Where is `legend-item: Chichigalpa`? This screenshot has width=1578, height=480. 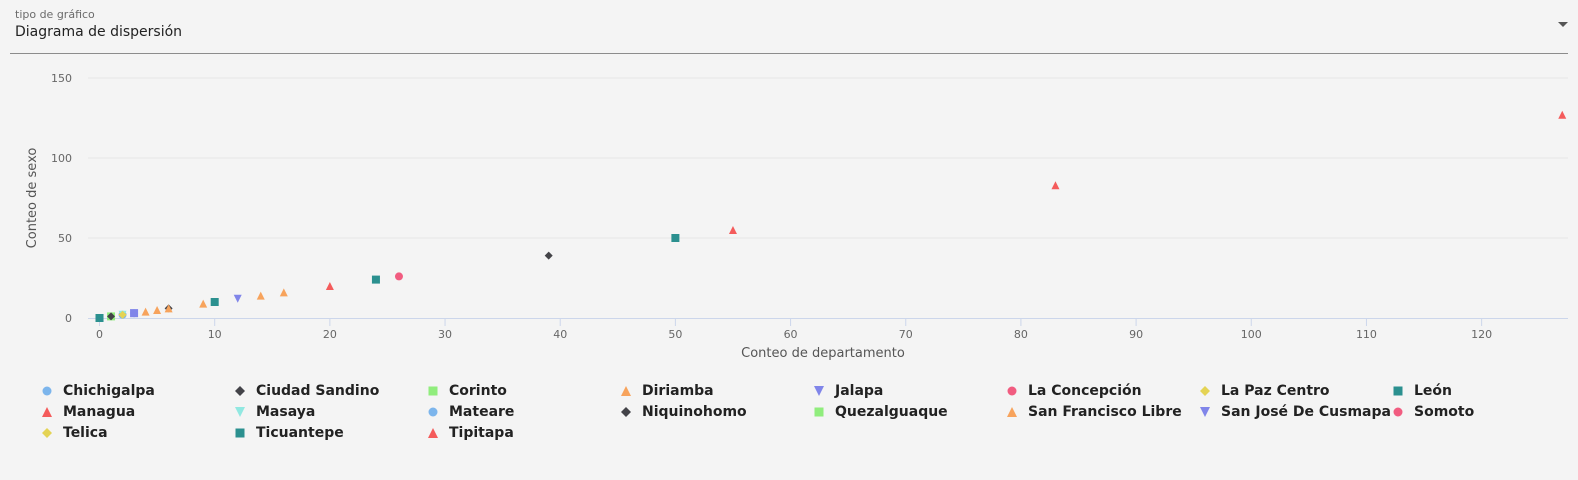
legend-item: Chichigalpa is located at coordinates (136, 391).